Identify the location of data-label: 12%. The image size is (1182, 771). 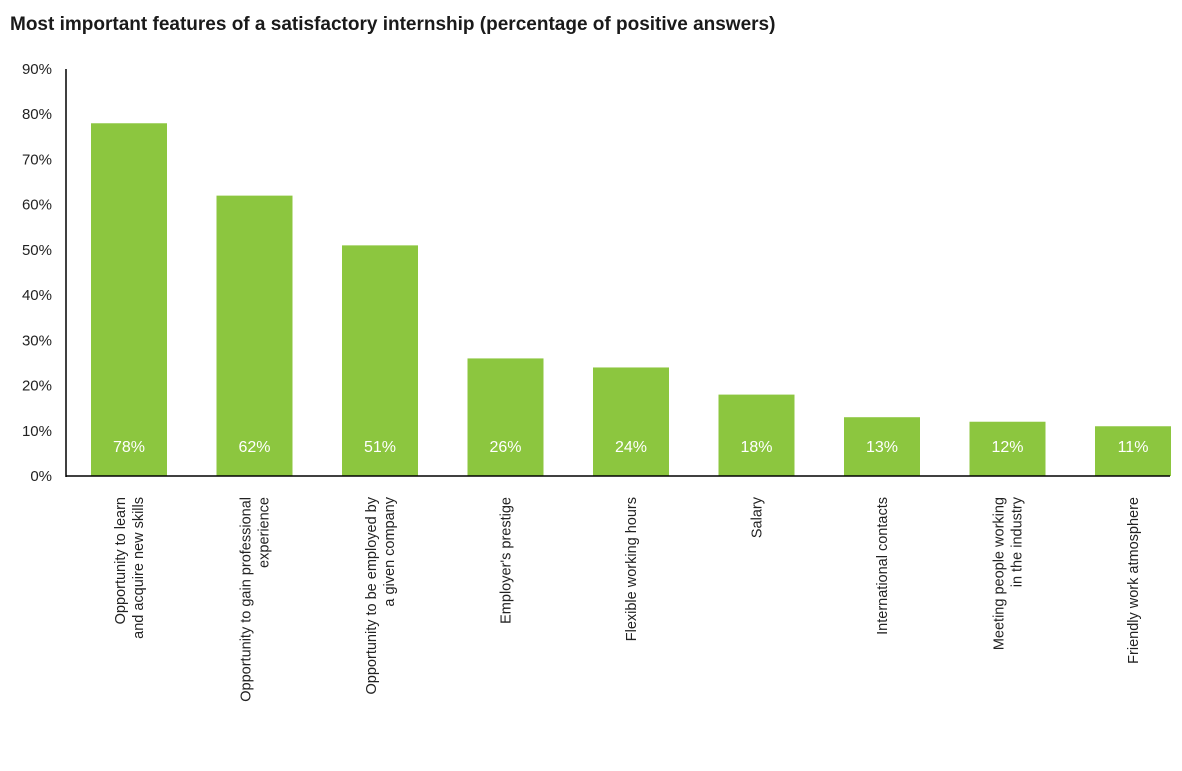
(1007, 447).